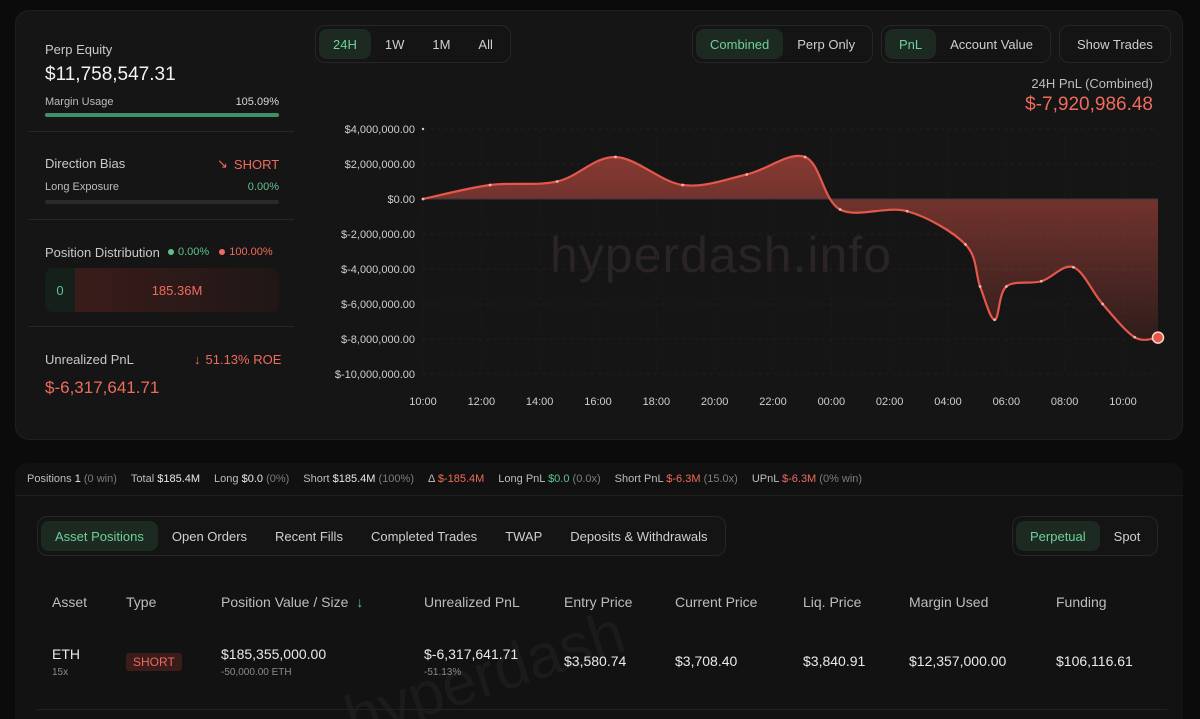  Describe the element at coordinates (595, 661) in the screenshot. I see `cell-entry-price: $3,580.74` at that location.